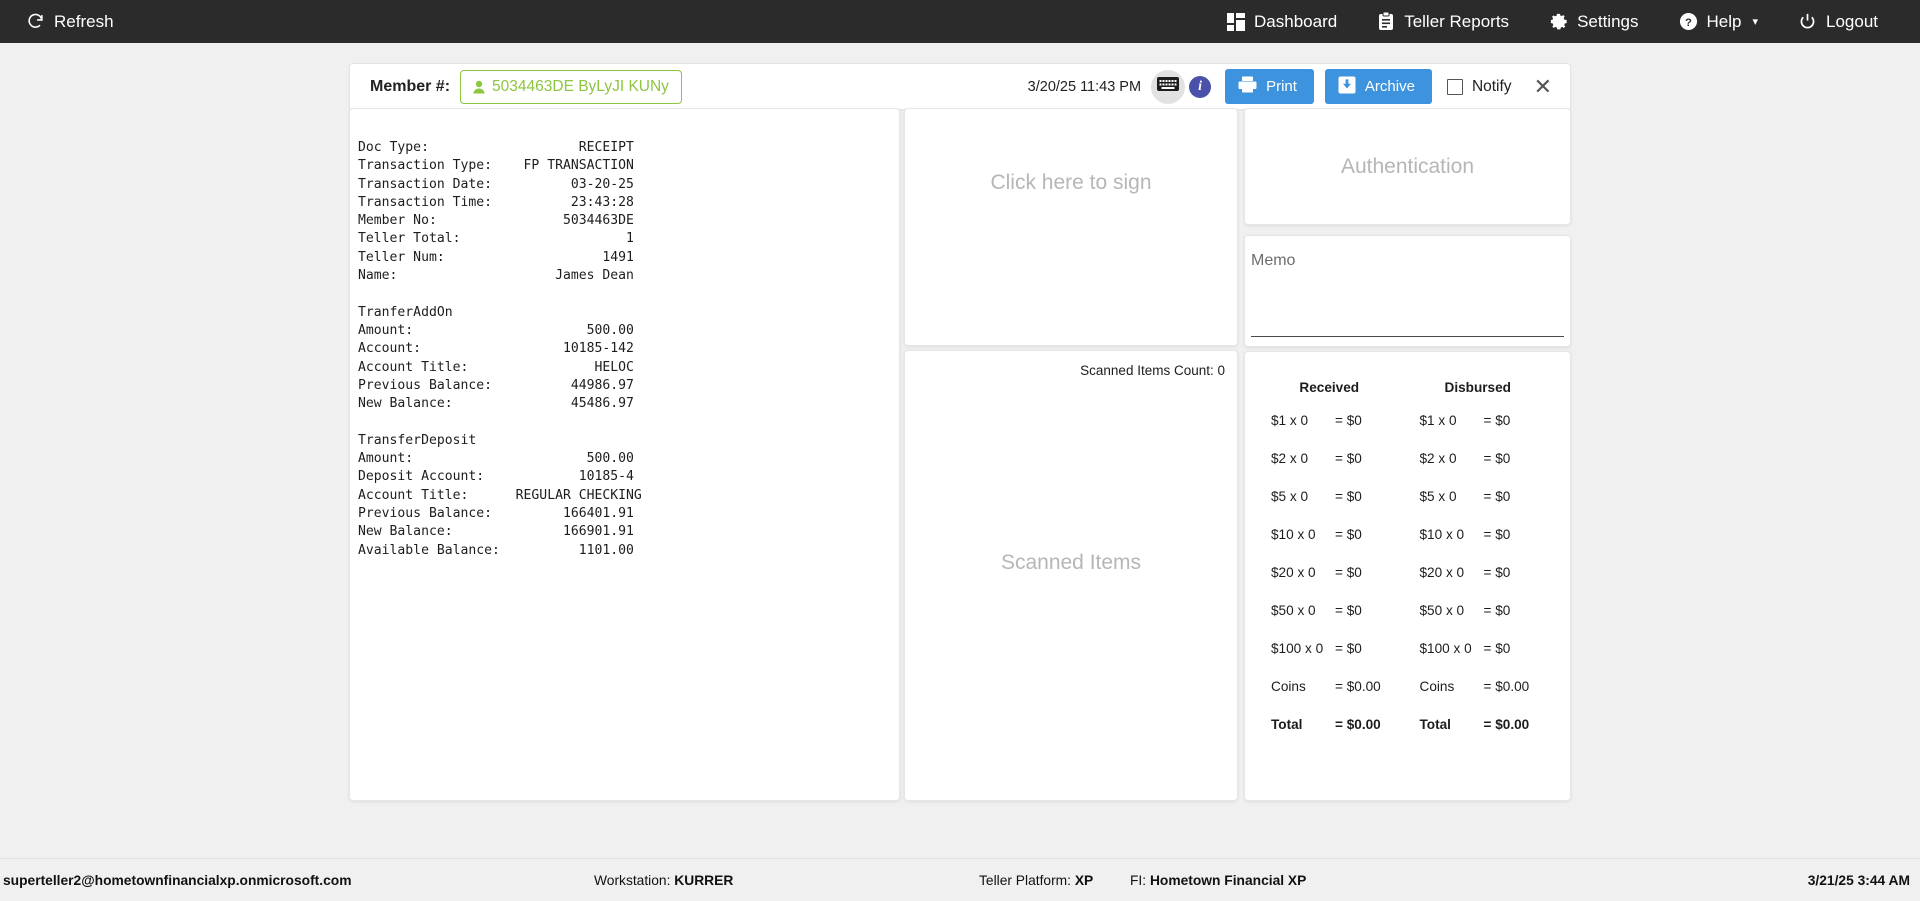  Describe the element at coordinates (1437, 686) in the screenshot. I see `disbursed-denomination: Coins` at that location.